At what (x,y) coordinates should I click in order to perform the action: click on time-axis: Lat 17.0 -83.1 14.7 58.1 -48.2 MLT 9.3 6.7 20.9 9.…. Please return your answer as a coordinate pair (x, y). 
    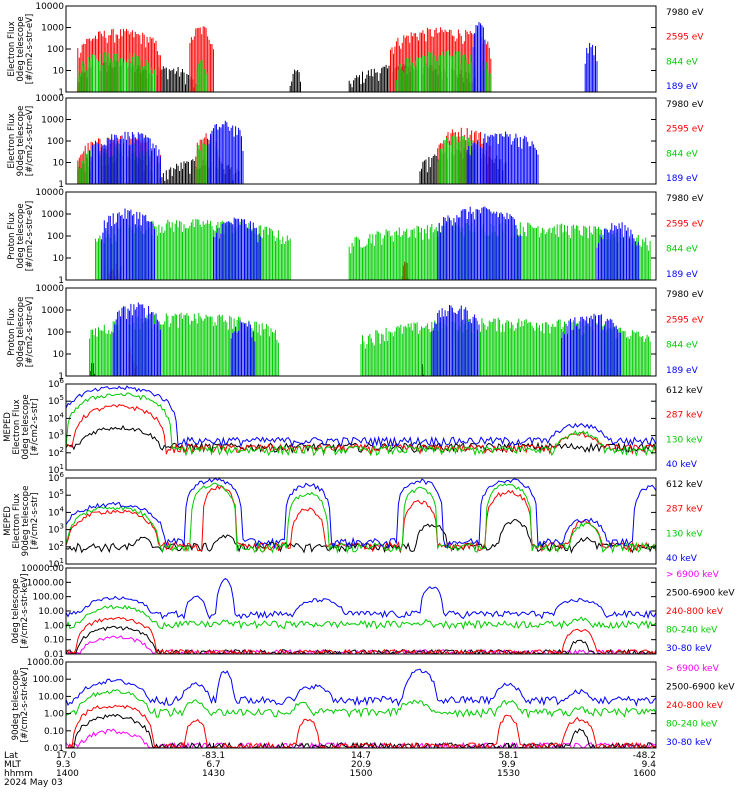
    Looking at the image, I should click on (330, 765).